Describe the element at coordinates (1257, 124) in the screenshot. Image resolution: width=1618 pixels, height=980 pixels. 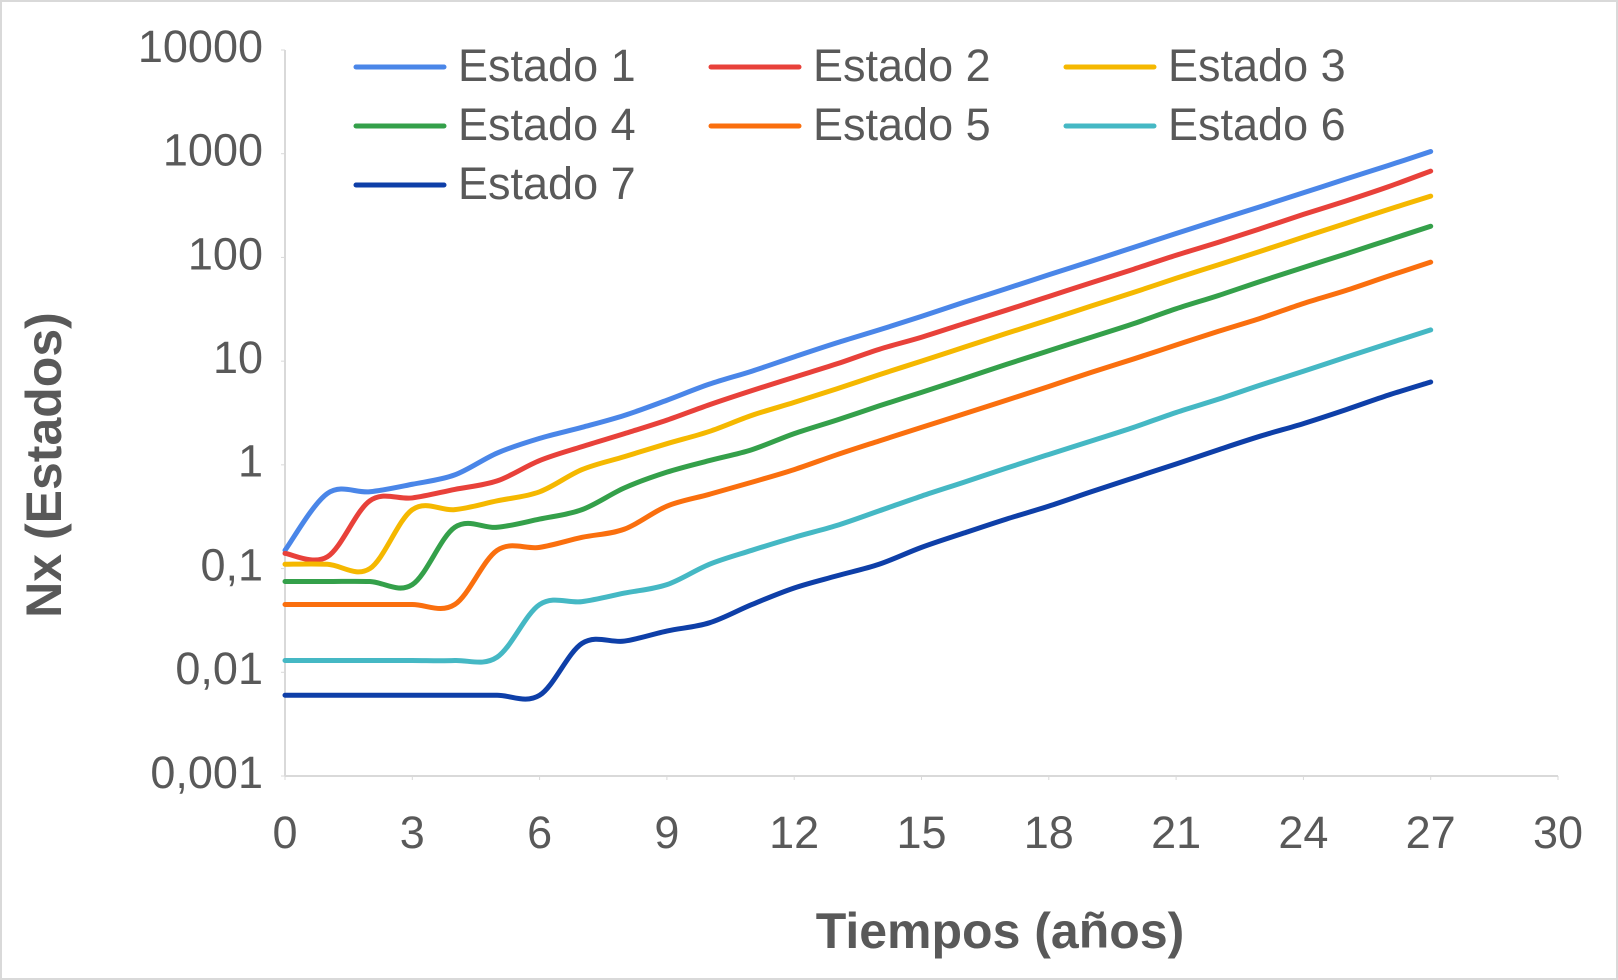
I see `legend-label: Estado 6` at that location.